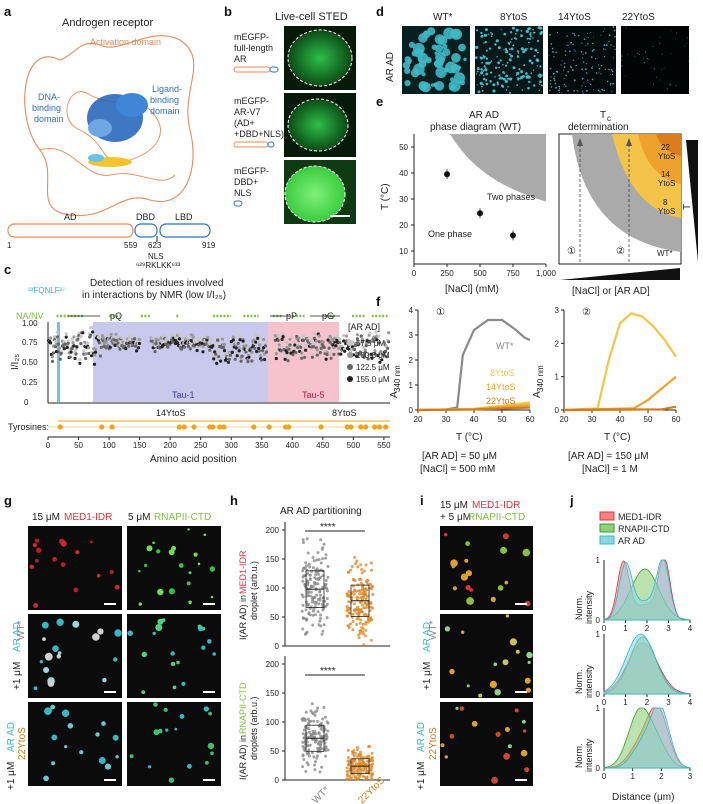 The height and width of the screenshot is (804, 703). What do you see at coordinates (243, 708) in the screenshot?
I see `h-ylab2-b: RNAPII-CTD` at bounding box center [243, 708].